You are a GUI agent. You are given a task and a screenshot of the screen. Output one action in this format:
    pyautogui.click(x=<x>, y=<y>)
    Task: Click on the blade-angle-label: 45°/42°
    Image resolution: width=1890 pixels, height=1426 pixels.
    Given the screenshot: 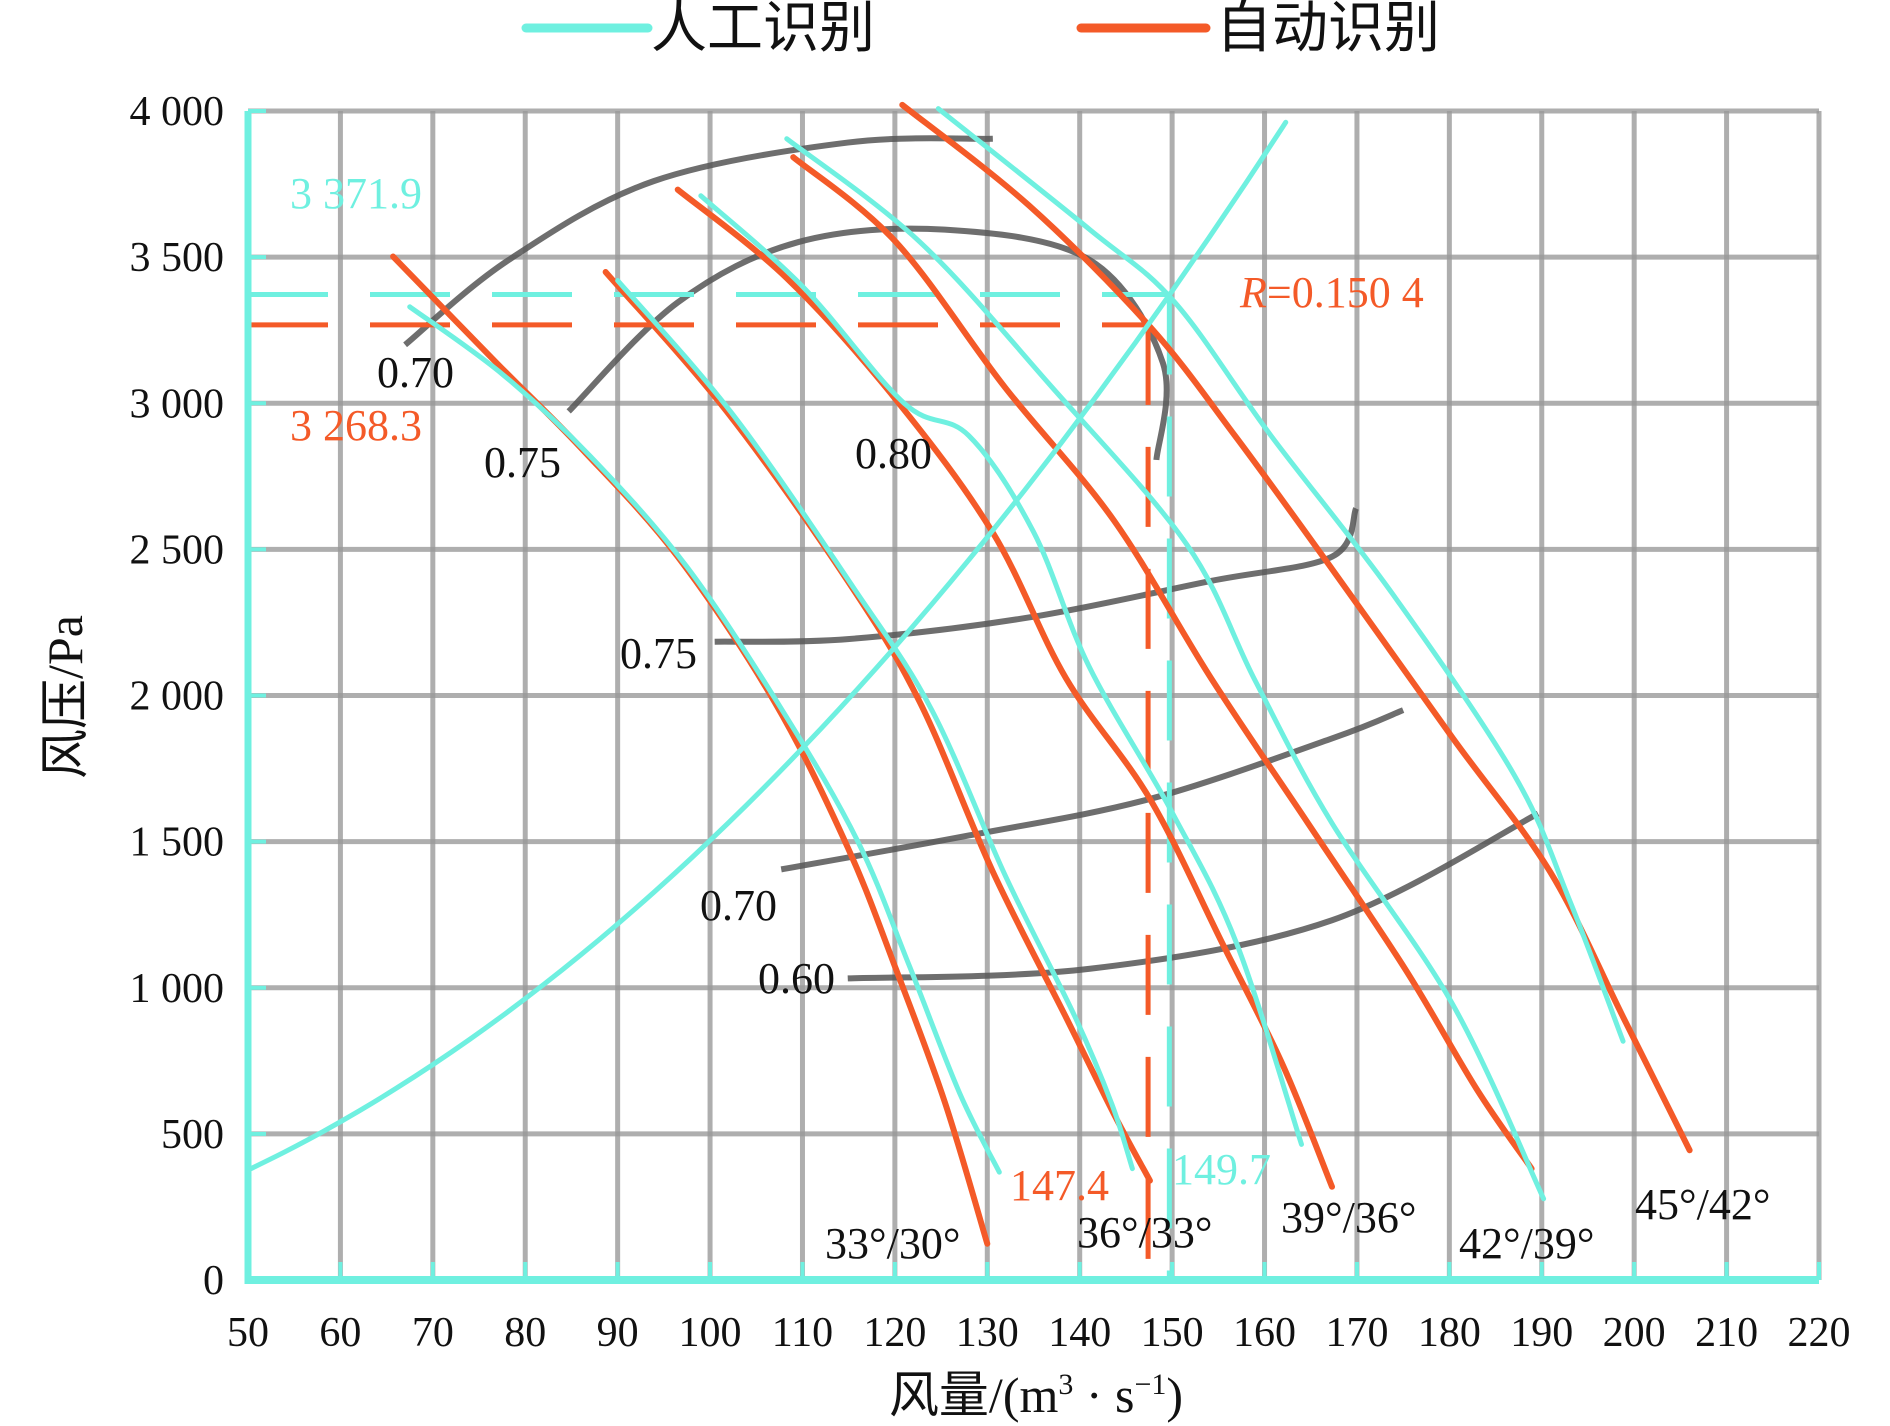 What is the action you would take?
    pyautogui.click(x=1702, y=1204)
    